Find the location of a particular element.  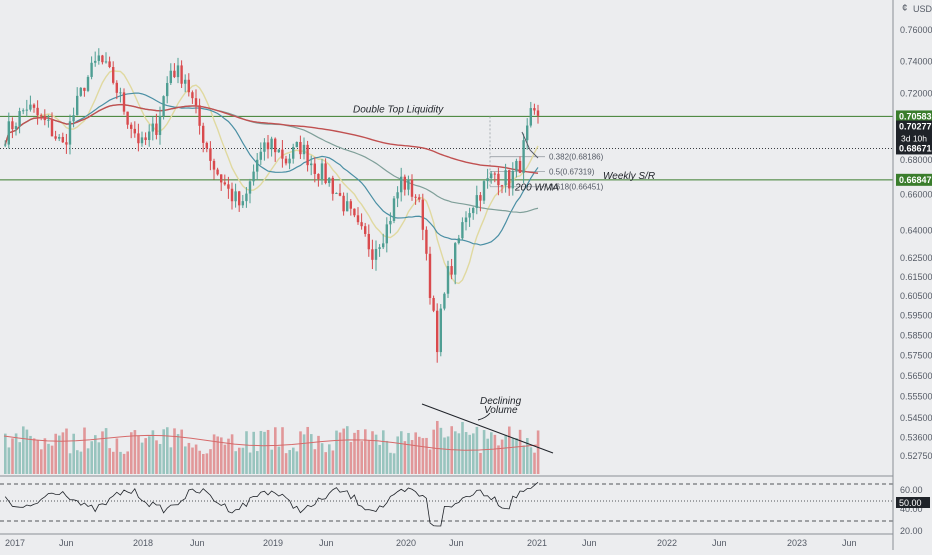

time-tick-label: 2018 is located at coordinates (143, 543).